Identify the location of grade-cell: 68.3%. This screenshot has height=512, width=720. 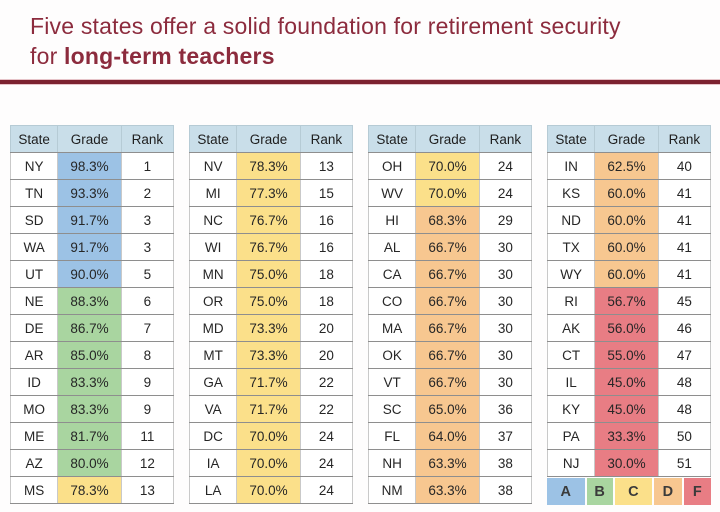
(447, 220).